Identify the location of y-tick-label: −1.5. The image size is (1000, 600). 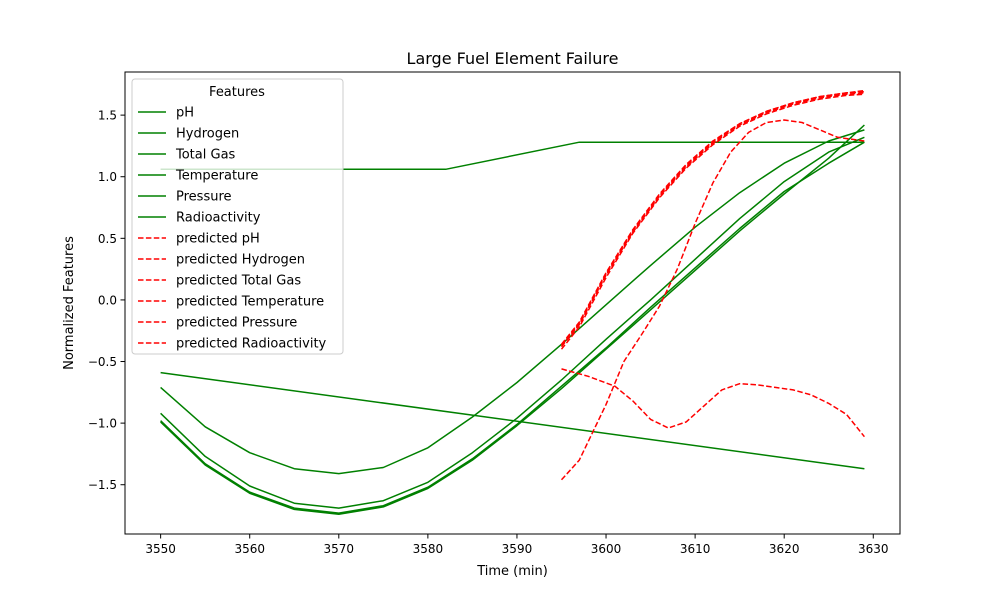
(102, 485).